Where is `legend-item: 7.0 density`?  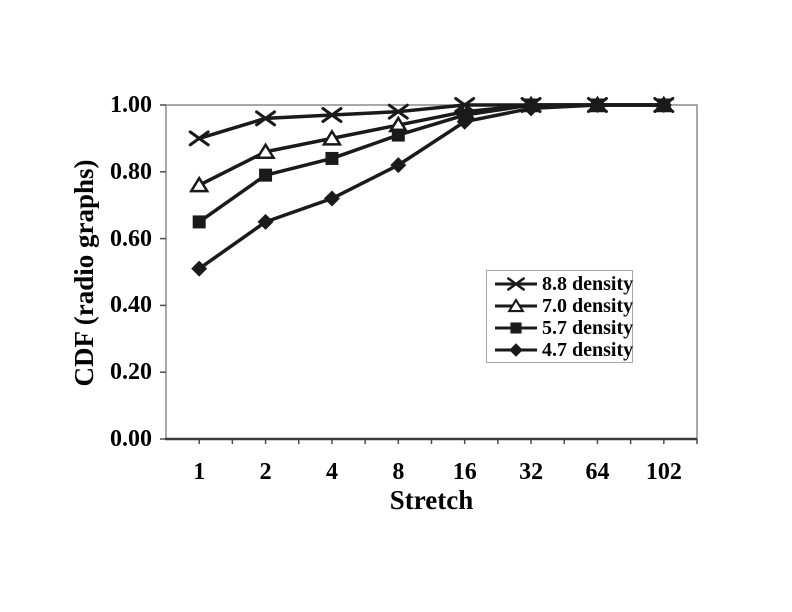
legend-item: 7.0 density is located at coordinates (563, 306).